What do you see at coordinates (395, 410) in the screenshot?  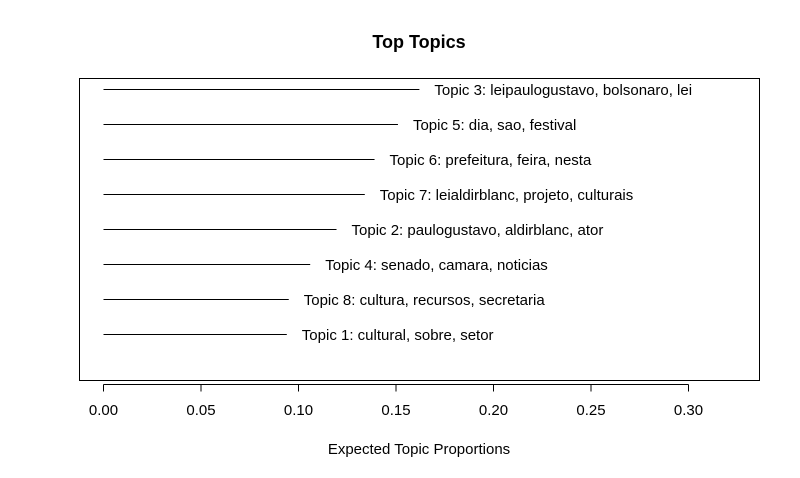 I see `x-tick-label: 0.15` at bounding box center [395, 410].